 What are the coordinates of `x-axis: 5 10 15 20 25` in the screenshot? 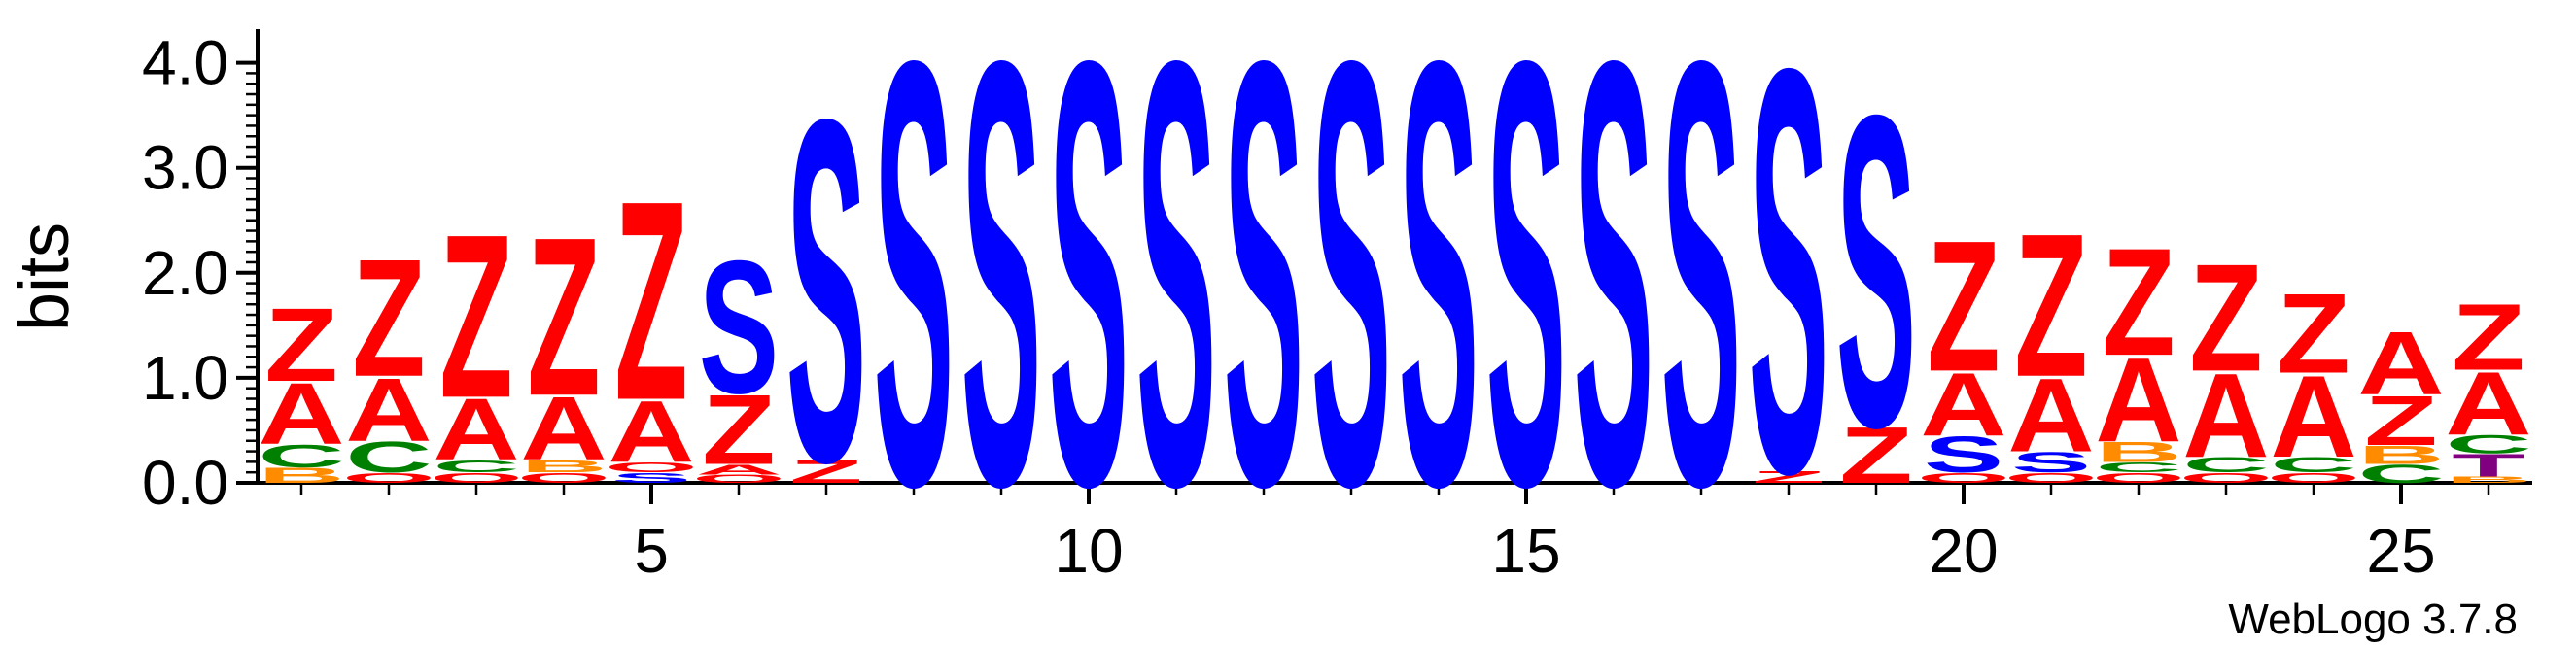 It's located at (1395, 534).